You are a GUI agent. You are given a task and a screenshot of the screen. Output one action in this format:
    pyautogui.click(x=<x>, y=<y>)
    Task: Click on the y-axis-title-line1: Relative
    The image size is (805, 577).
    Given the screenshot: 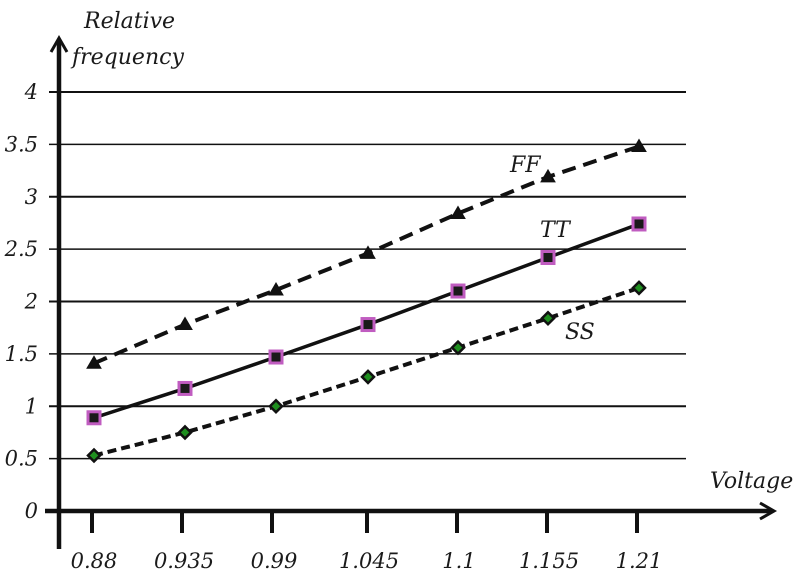 What is the action you would take?
    pyautogui.click(x=129, y=21)
    